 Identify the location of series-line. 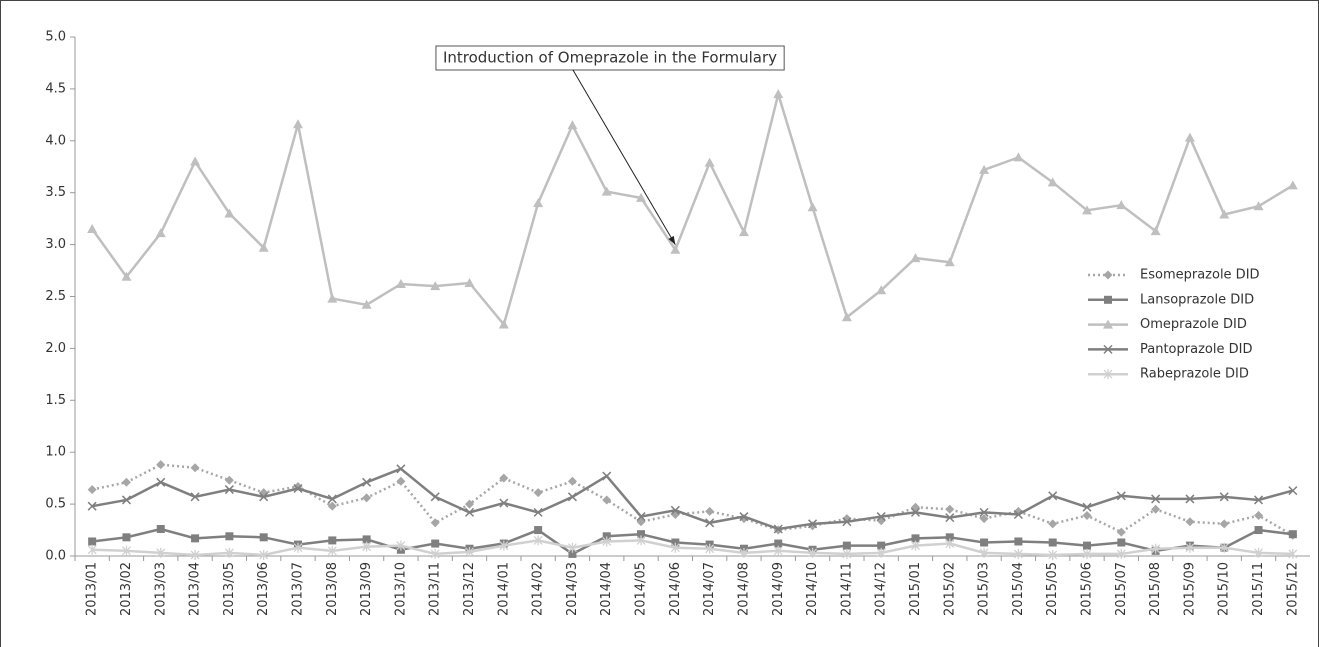
(693, 541).